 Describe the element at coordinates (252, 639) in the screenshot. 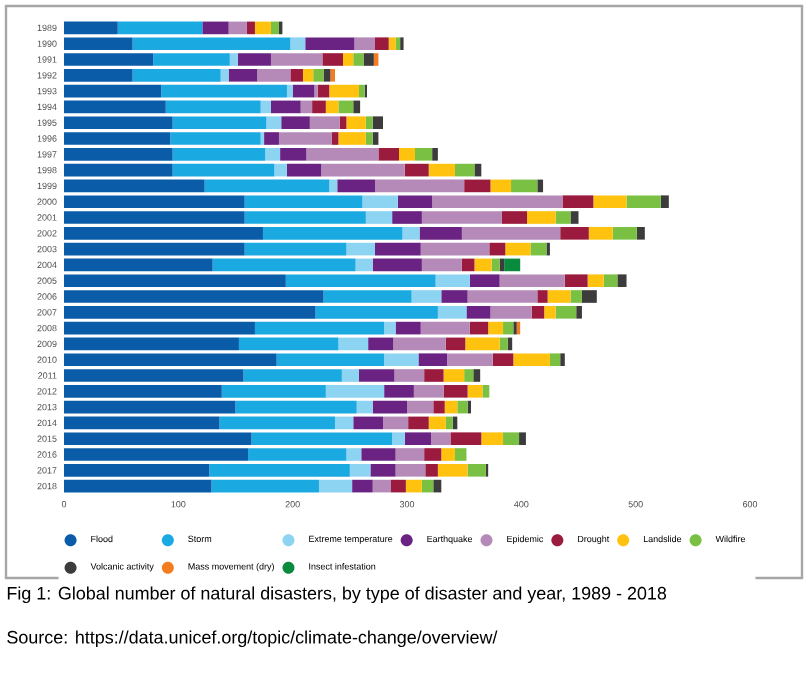

I see `source-note: Source: https://data.unicef.org/topic/climate-change/overview/` at that location.